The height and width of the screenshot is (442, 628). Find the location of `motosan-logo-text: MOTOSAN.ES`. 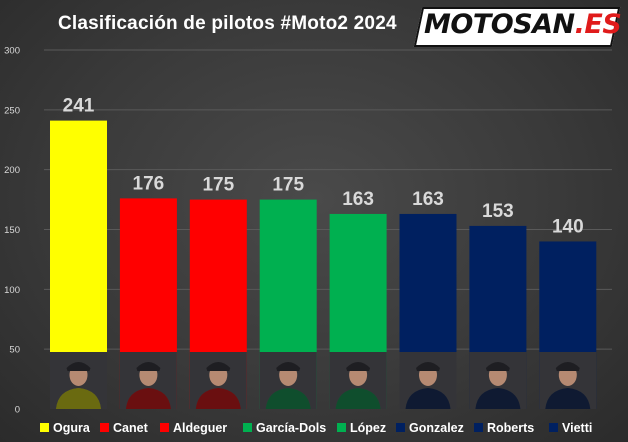

motosan-logo-text: MOTOSAN.ES is located at coordinates (523, 25).